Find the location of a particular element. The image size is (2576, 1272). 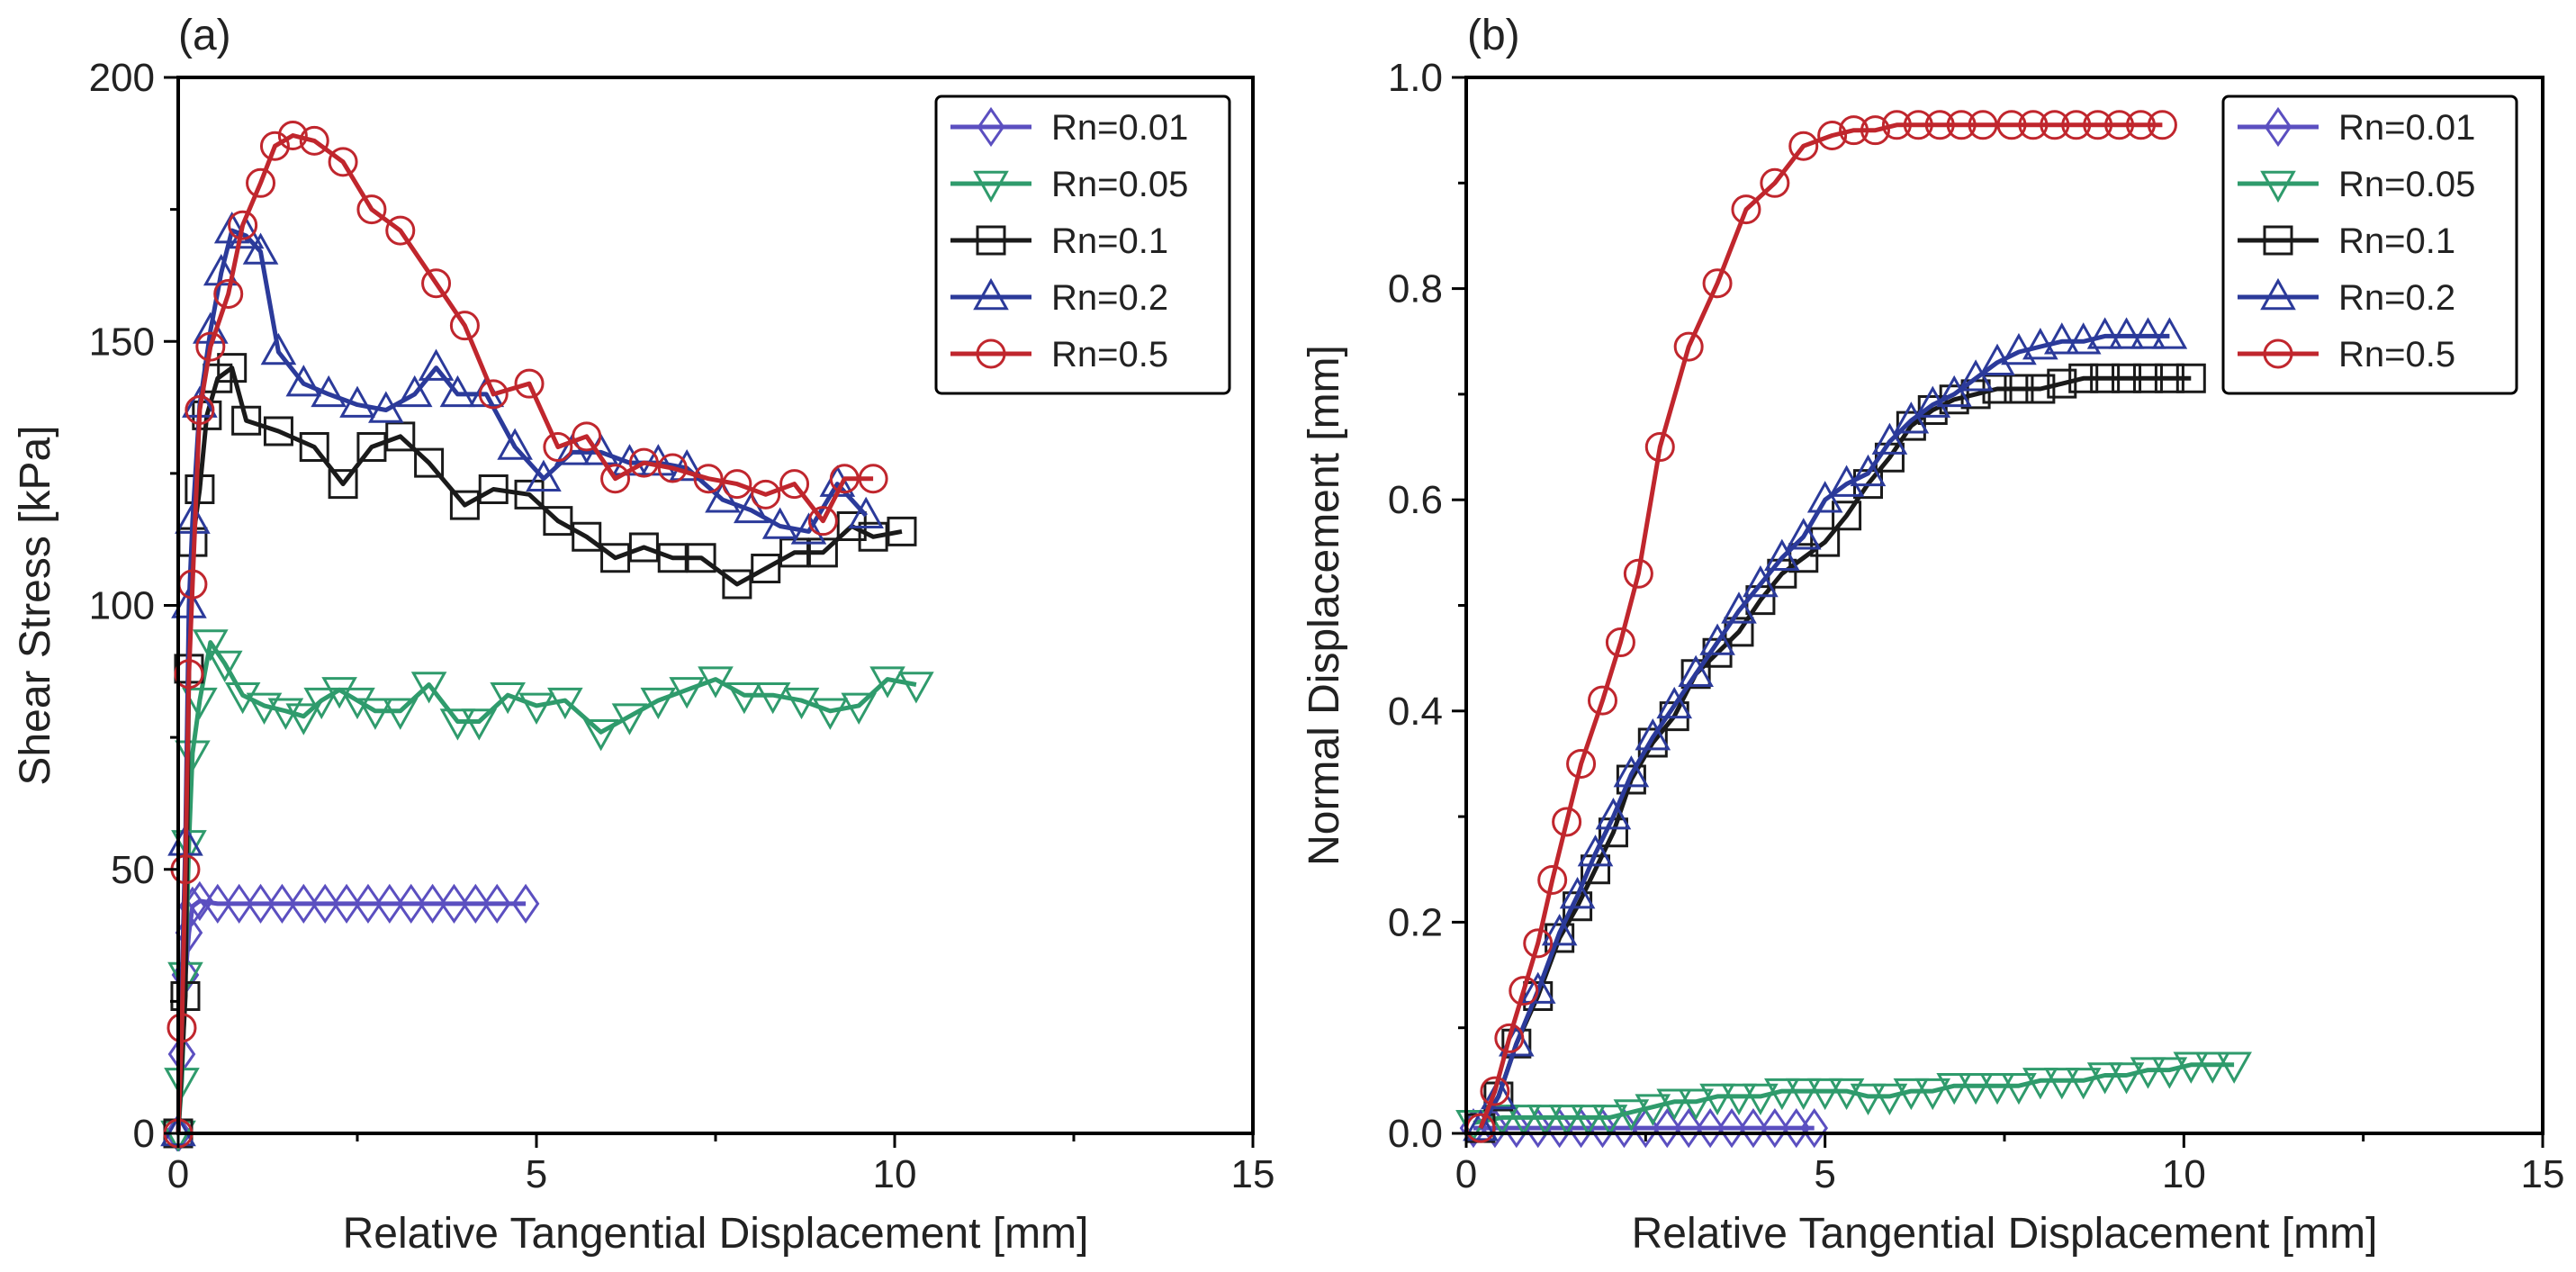

y-tick-label: 150 is located at coordinates (122, 342).